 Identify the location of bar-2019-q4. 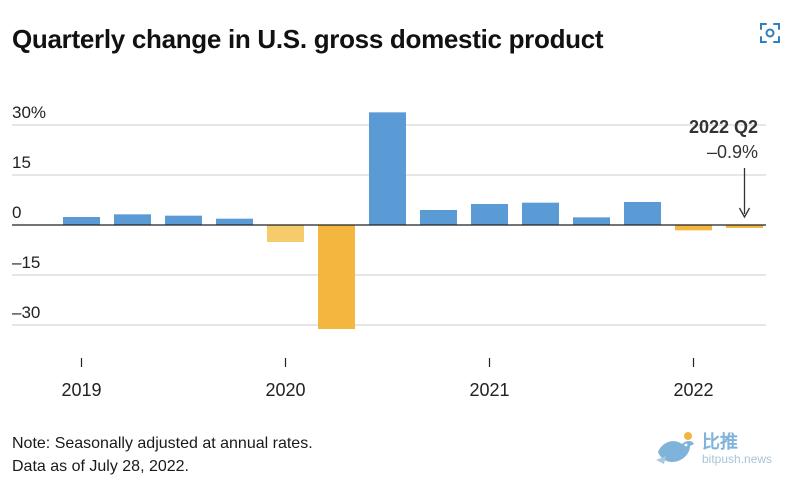
(234, 221).